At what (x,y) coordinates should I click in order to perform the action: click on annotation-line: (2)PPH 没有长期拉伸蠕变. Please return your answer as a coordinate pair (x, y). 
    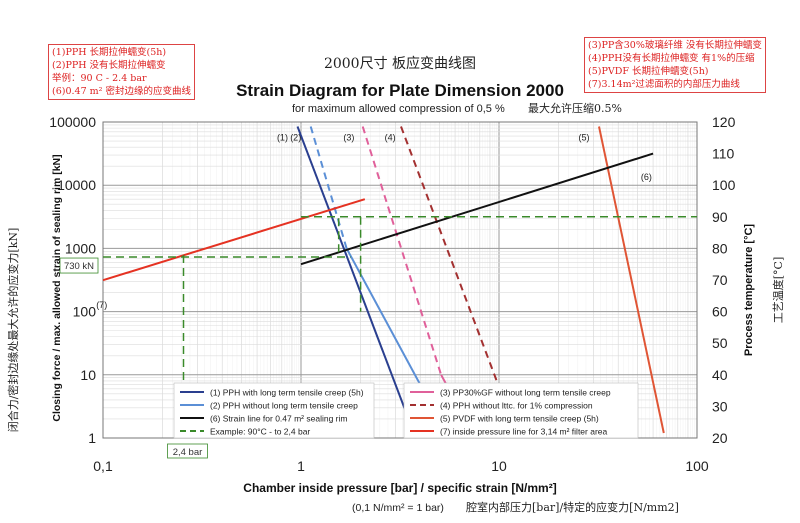
    Looking at the image, I should click on (109, 65).